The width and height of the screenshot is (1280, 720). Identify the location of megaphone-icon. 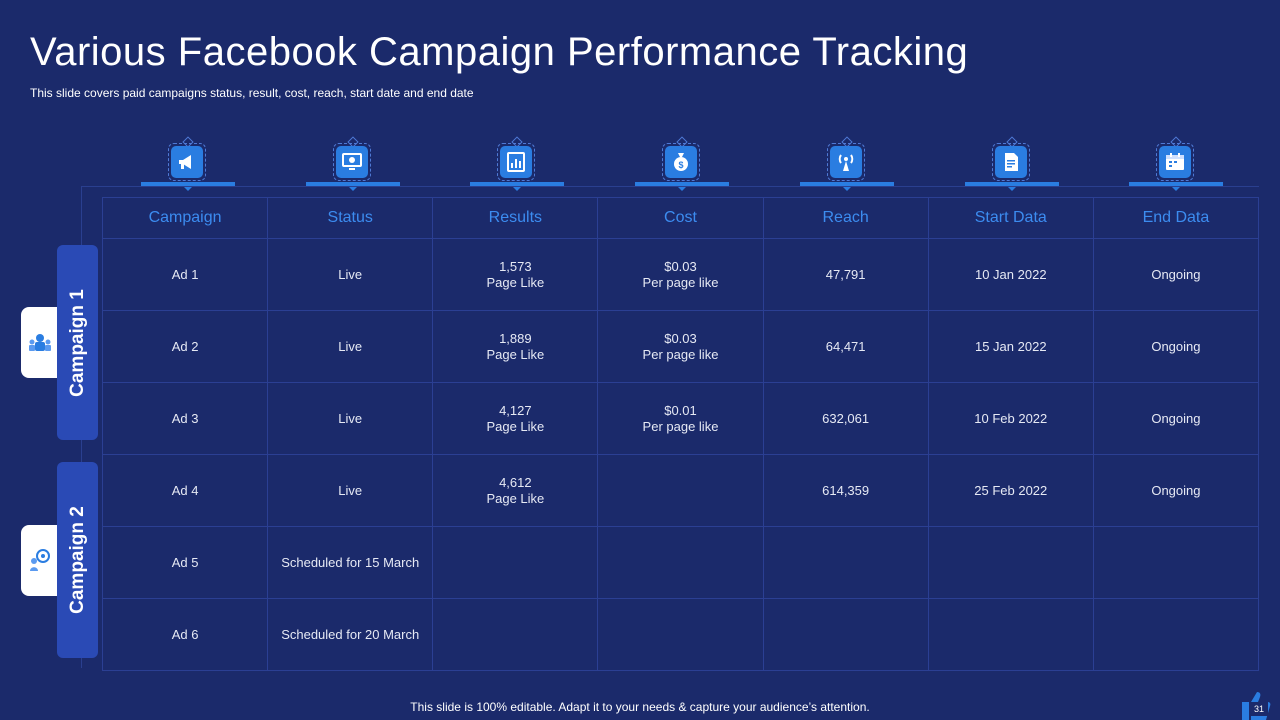
(185, 162).